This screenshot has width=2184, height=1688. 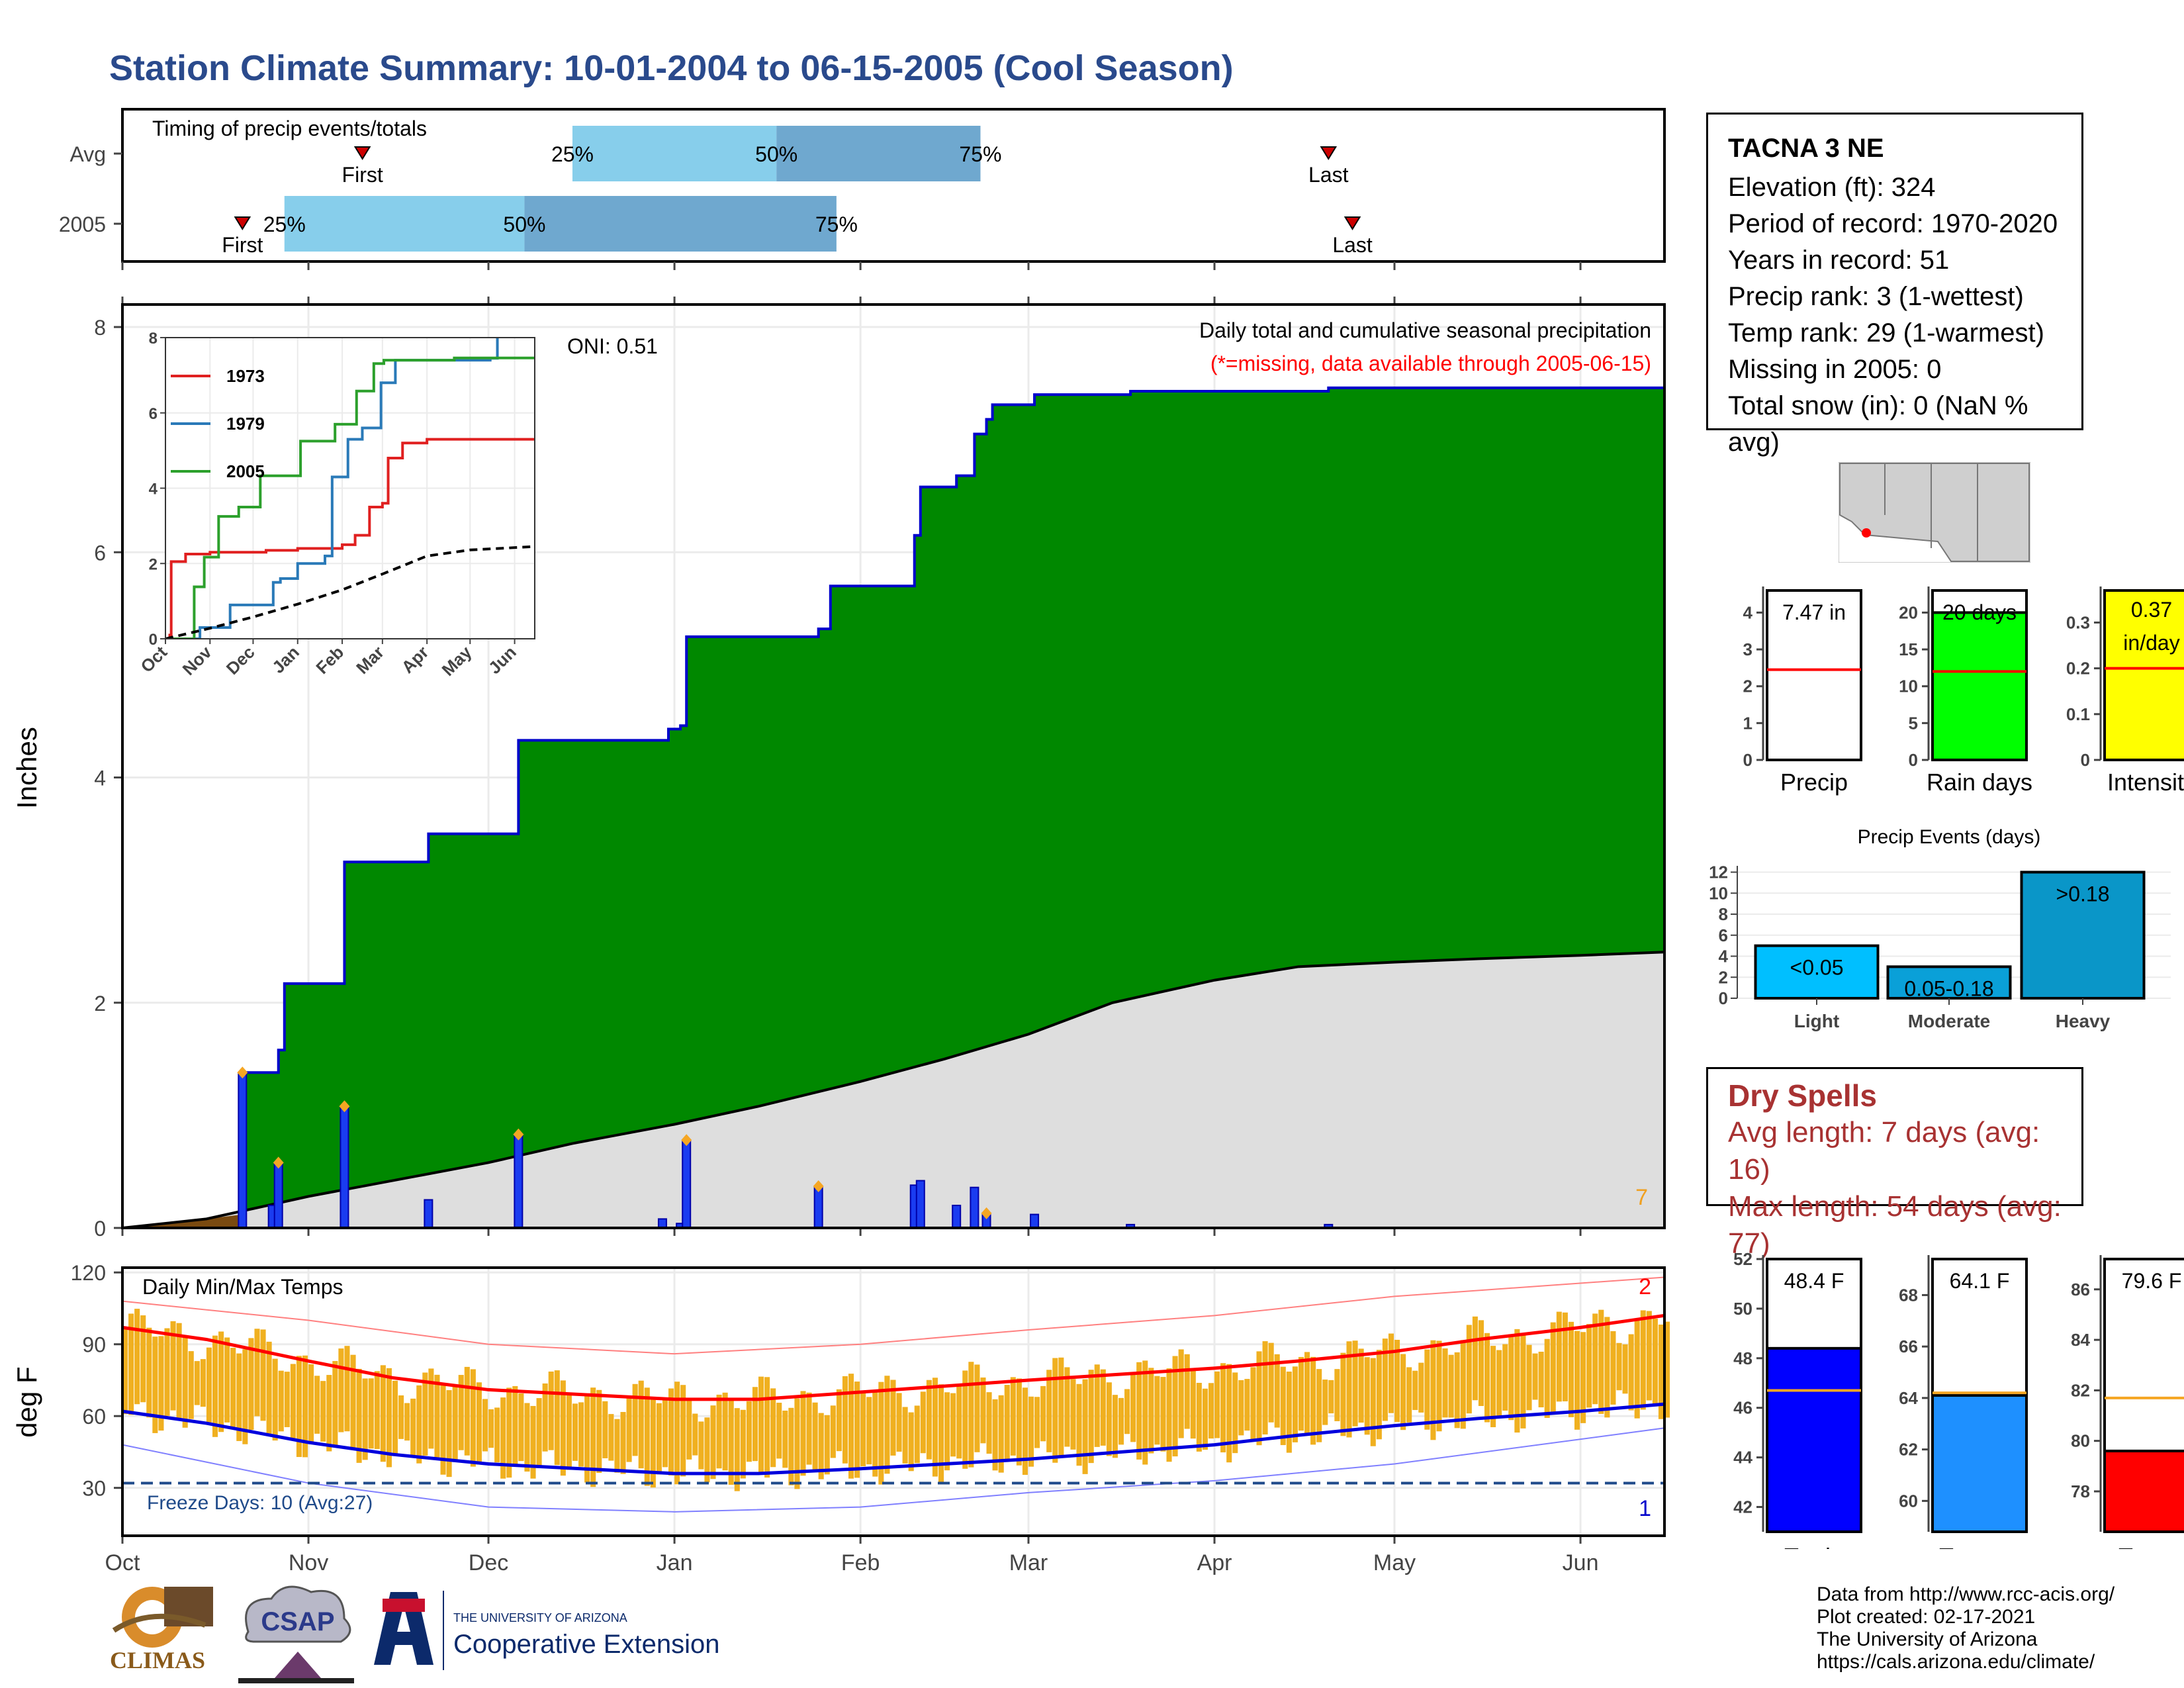 What do you see at coordinates (1979, 612) in the screenshot?
I see `summary-value-label-sum-precip-svg-1: 20 days` at bounding box center [1979, 612].